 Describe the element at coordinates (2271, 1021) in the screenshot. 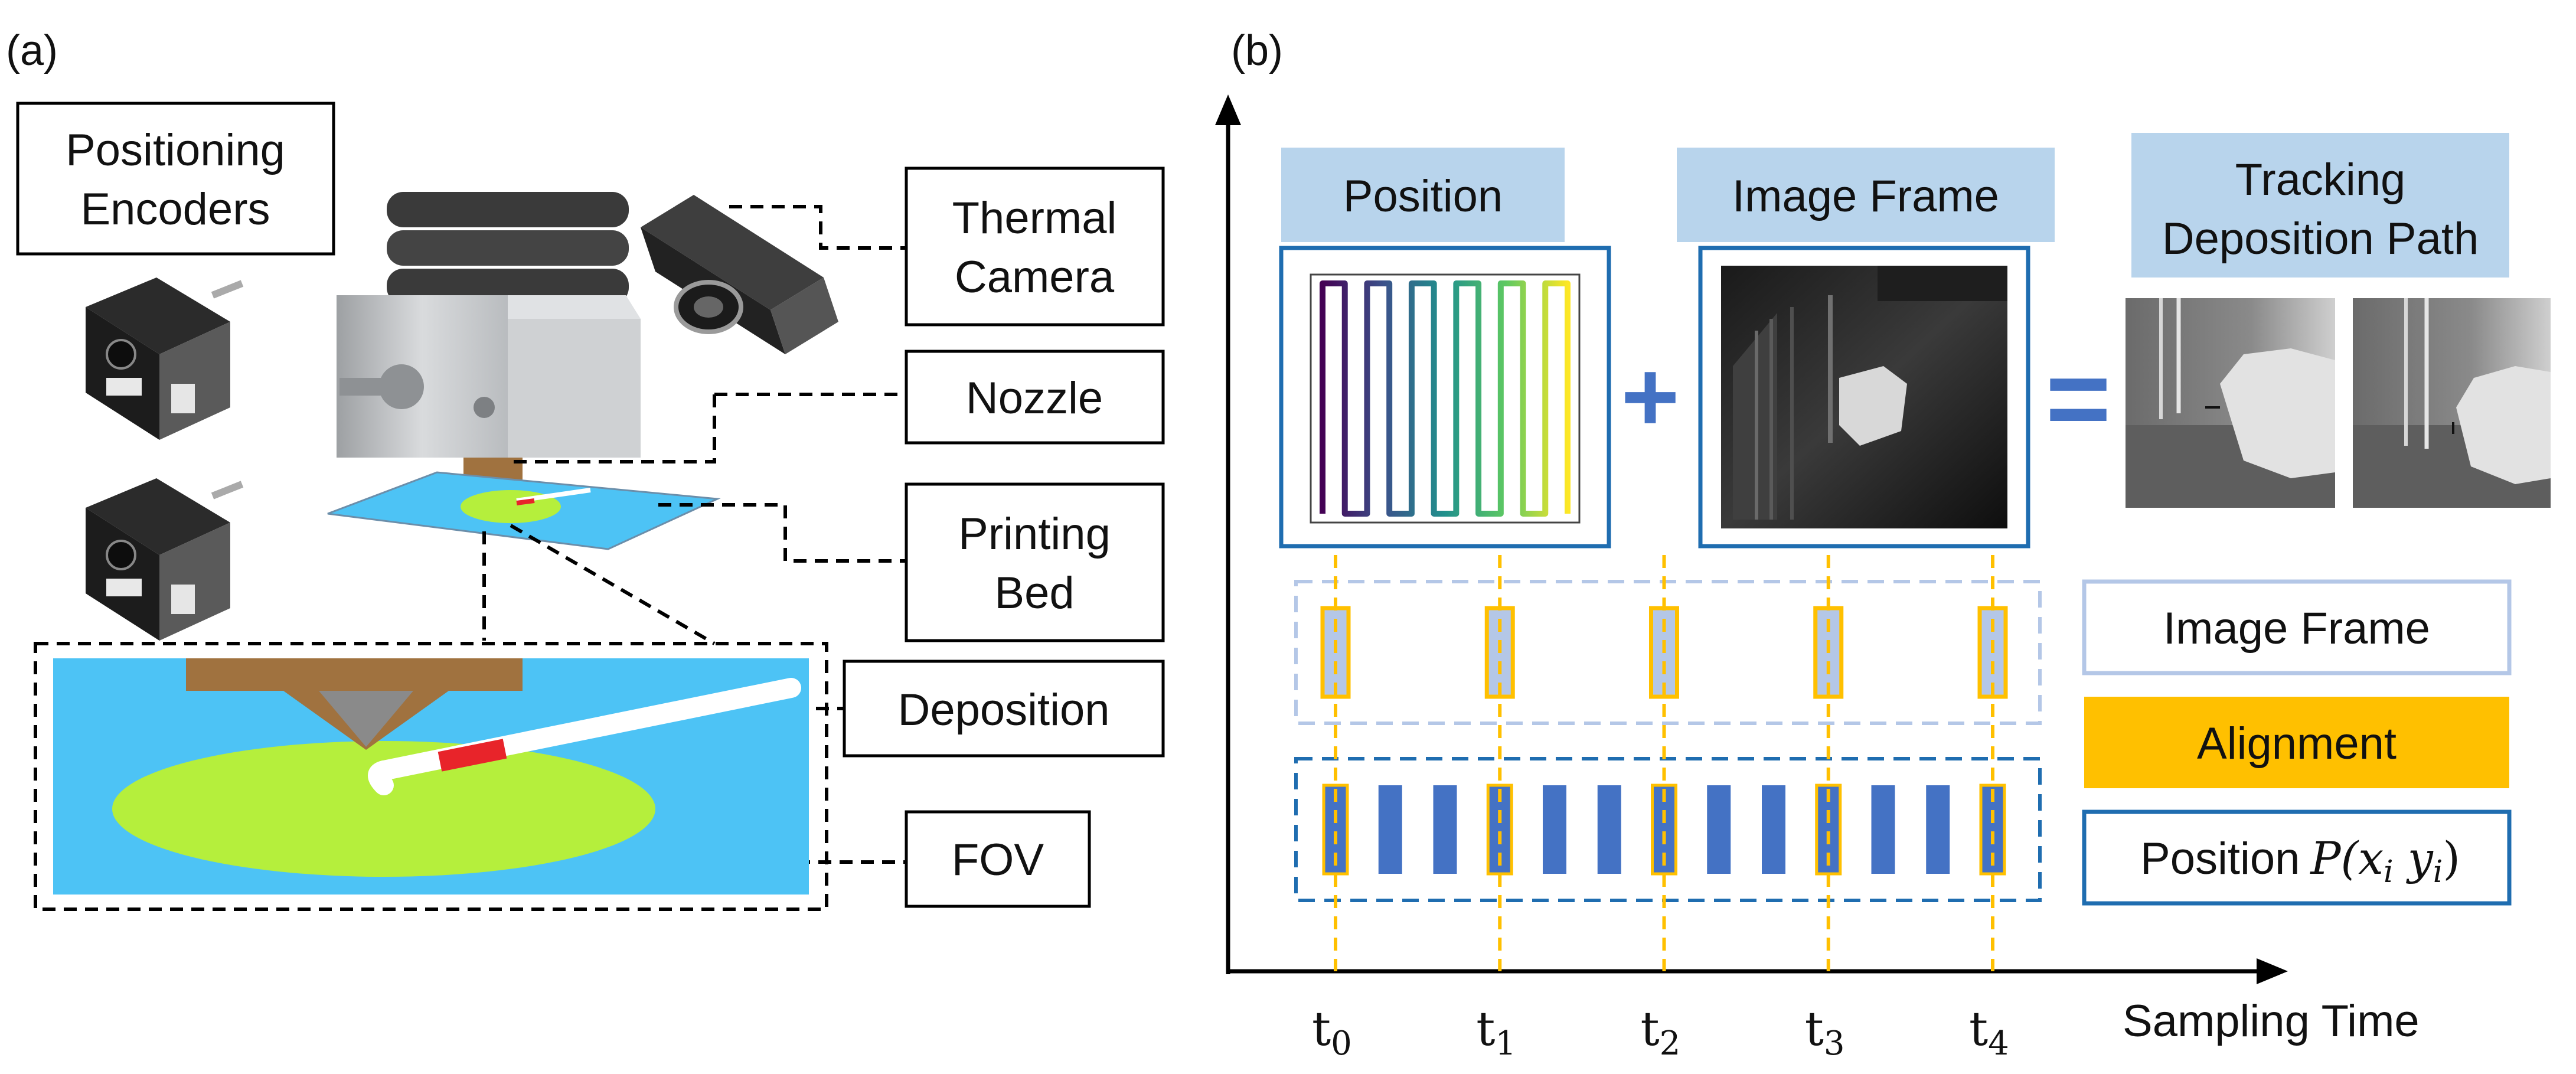

I see `x-axis-label: Sampling Time` at that location.